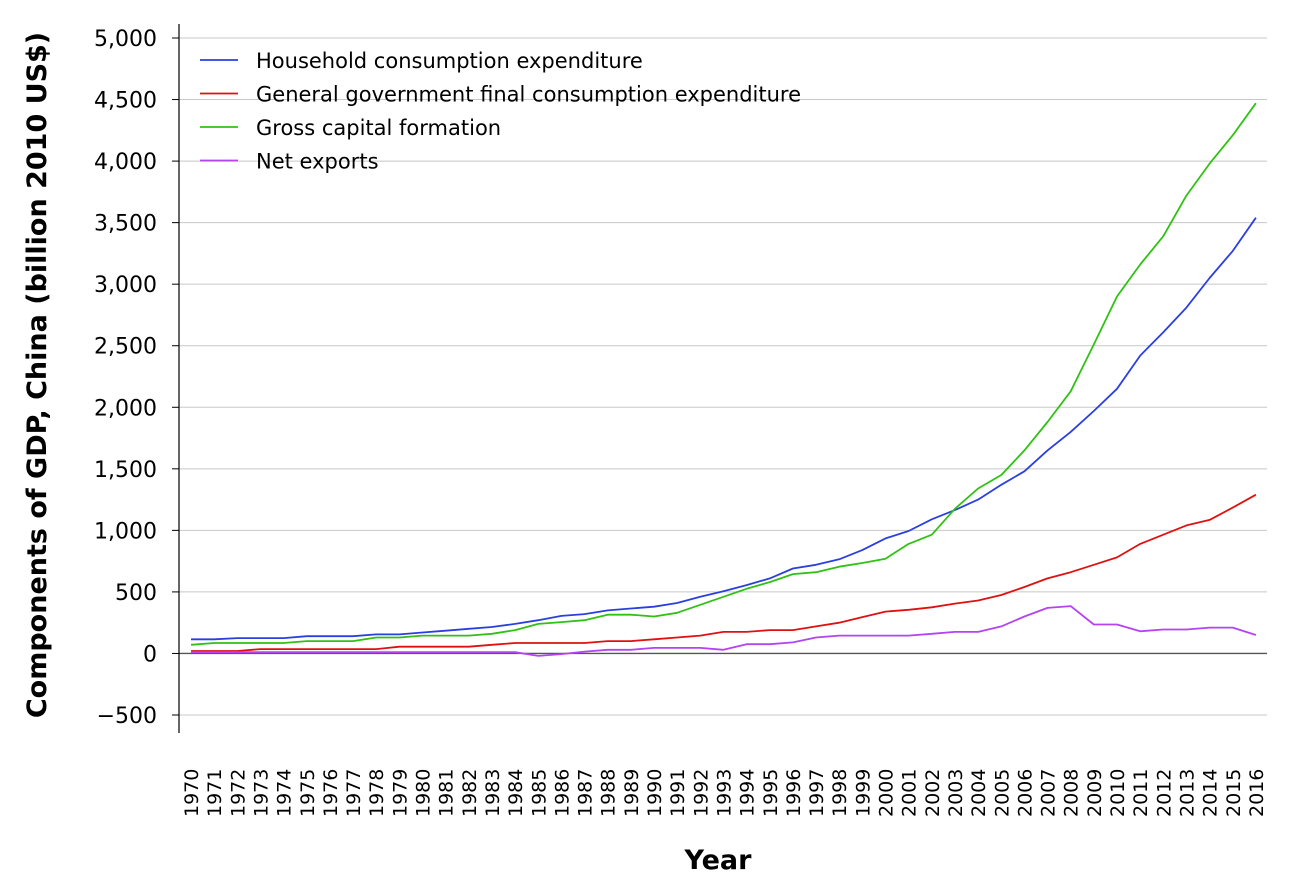  What do you see at coordinates (956, 793) in the screenshot?
I see `x-tick-label: 2003` at bounding box center [956, 793].